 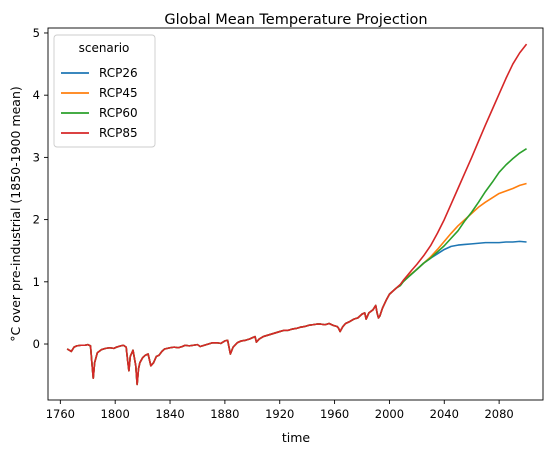 I want to click on x-tick-label: 1760, so click(x=60, y=414).